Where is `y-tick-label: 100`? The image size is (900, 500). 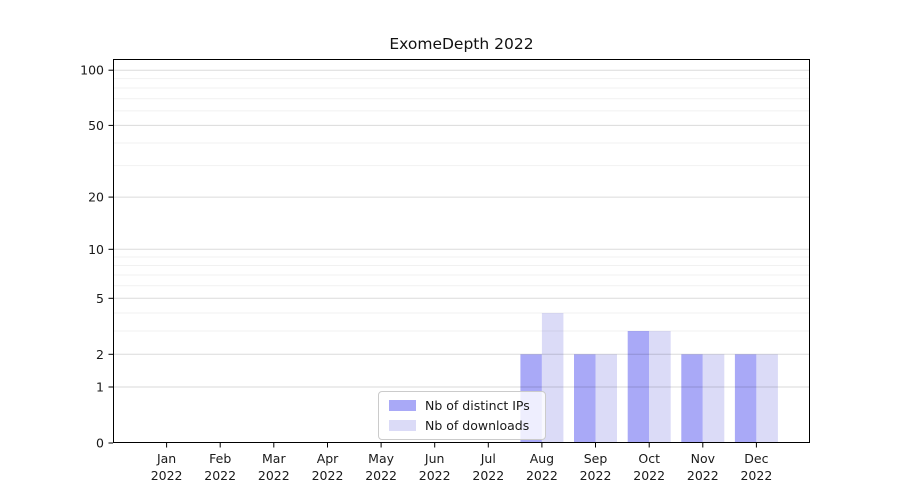
y-tick-label: 100 is located at coordinates (92, 70).